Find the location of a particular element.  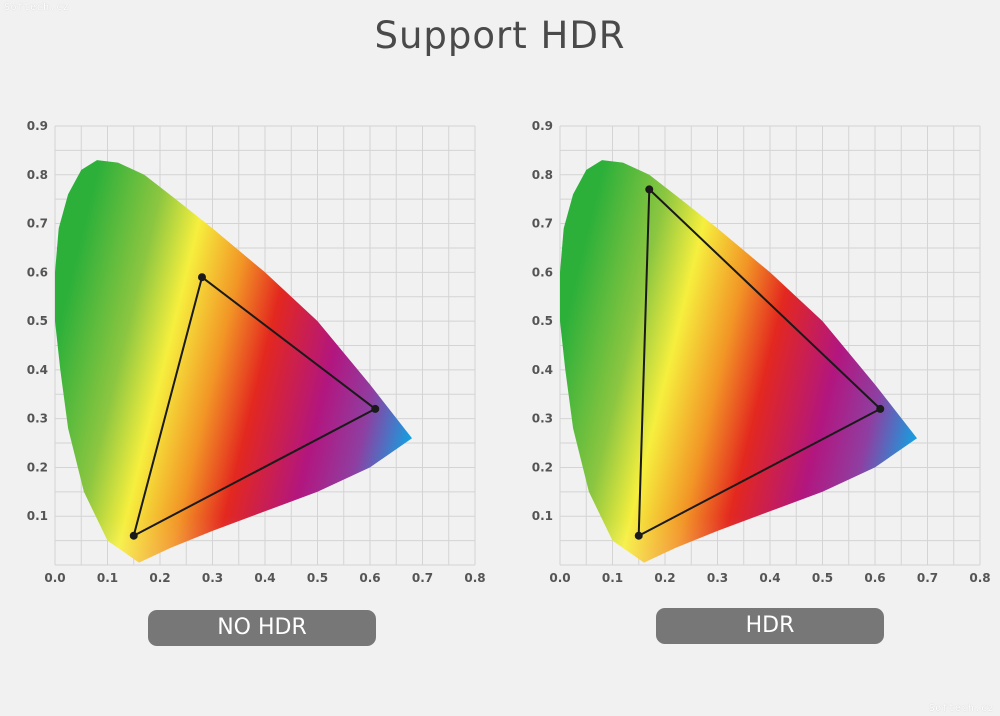

label-hdr: HDR is located at coordinates (770, 626).